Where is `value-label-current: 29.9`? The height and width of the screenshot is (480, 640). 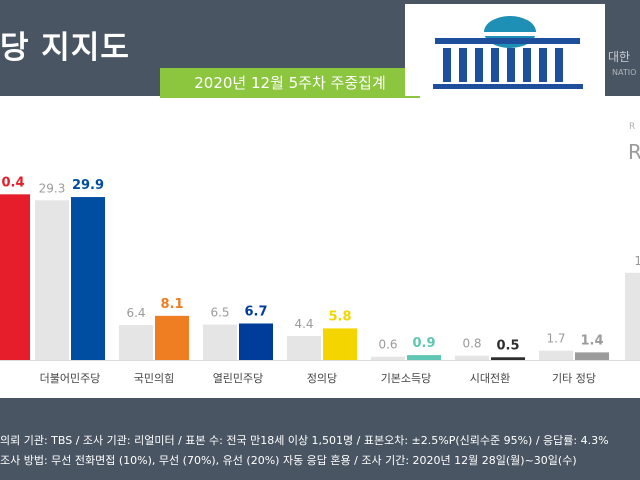
value-label-current: 29.9 is located at coordinates (88, 185).